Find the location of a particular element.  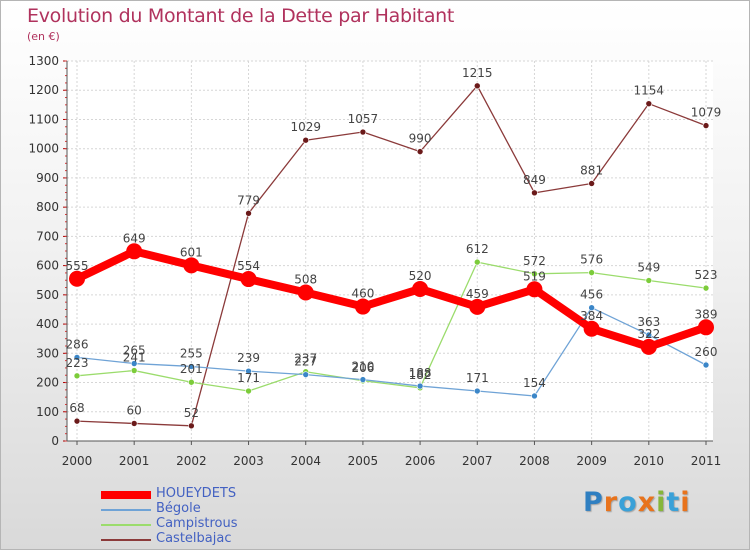

data-label: 210 is located at coordinates (362, 367).